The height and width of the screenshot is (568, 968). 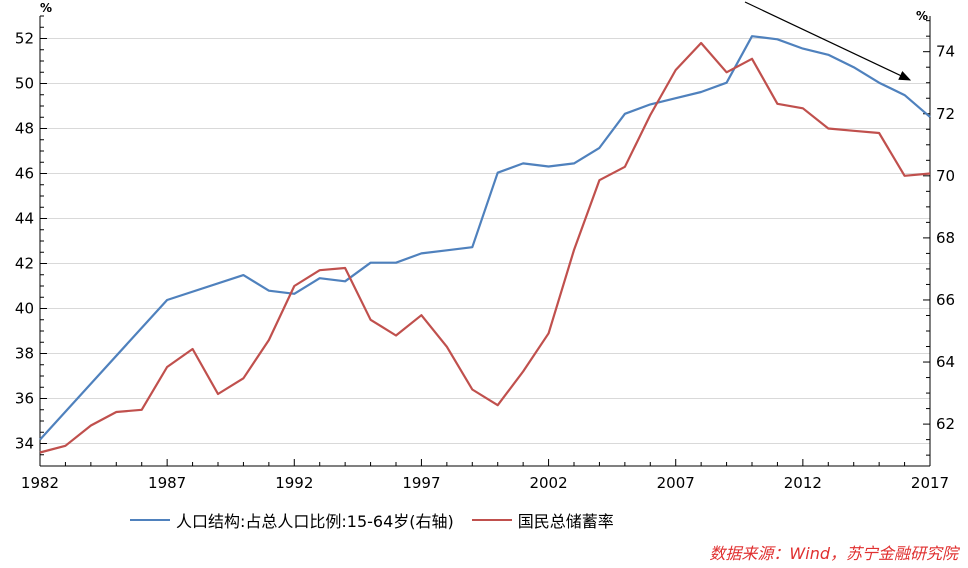 What do you see at coordinates (24, 444) in the screenshot?
I see `left-tick-label: 34` at bounding box center [24, 444].